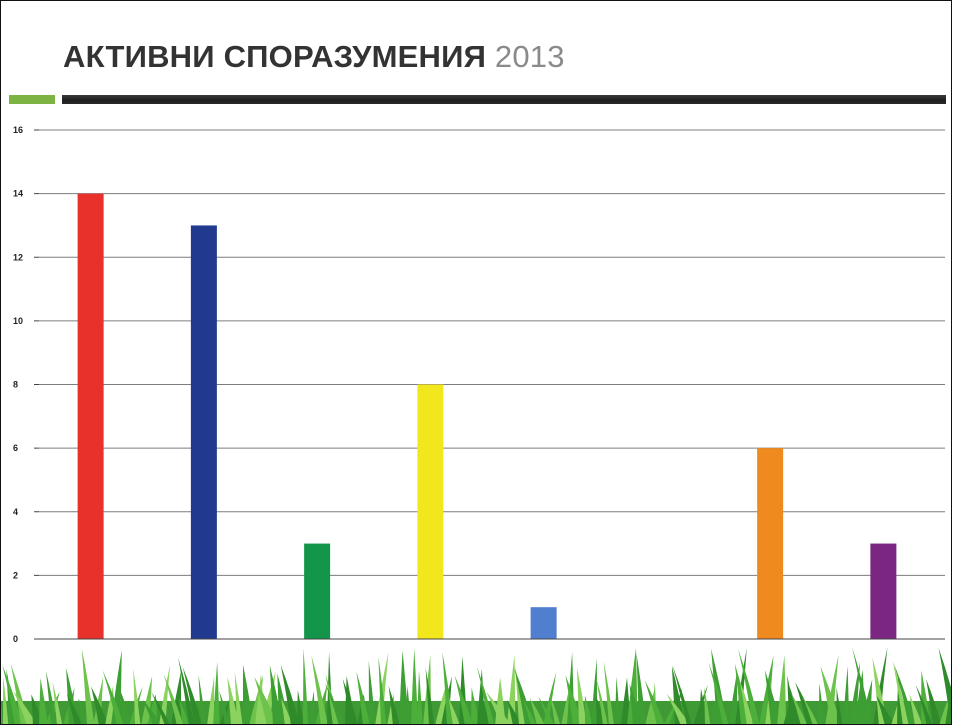 The width and height of the screenshot is (954, 727). I want to click on y-tick-label: 8, so click(15, 385).